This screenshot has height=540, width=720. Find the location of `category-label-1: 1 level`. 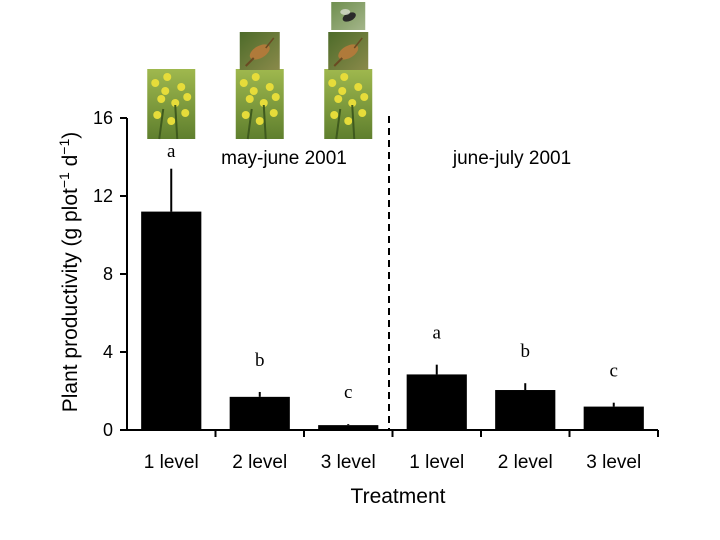

category-label-1: 1 level is located at coordinates (171, 462).